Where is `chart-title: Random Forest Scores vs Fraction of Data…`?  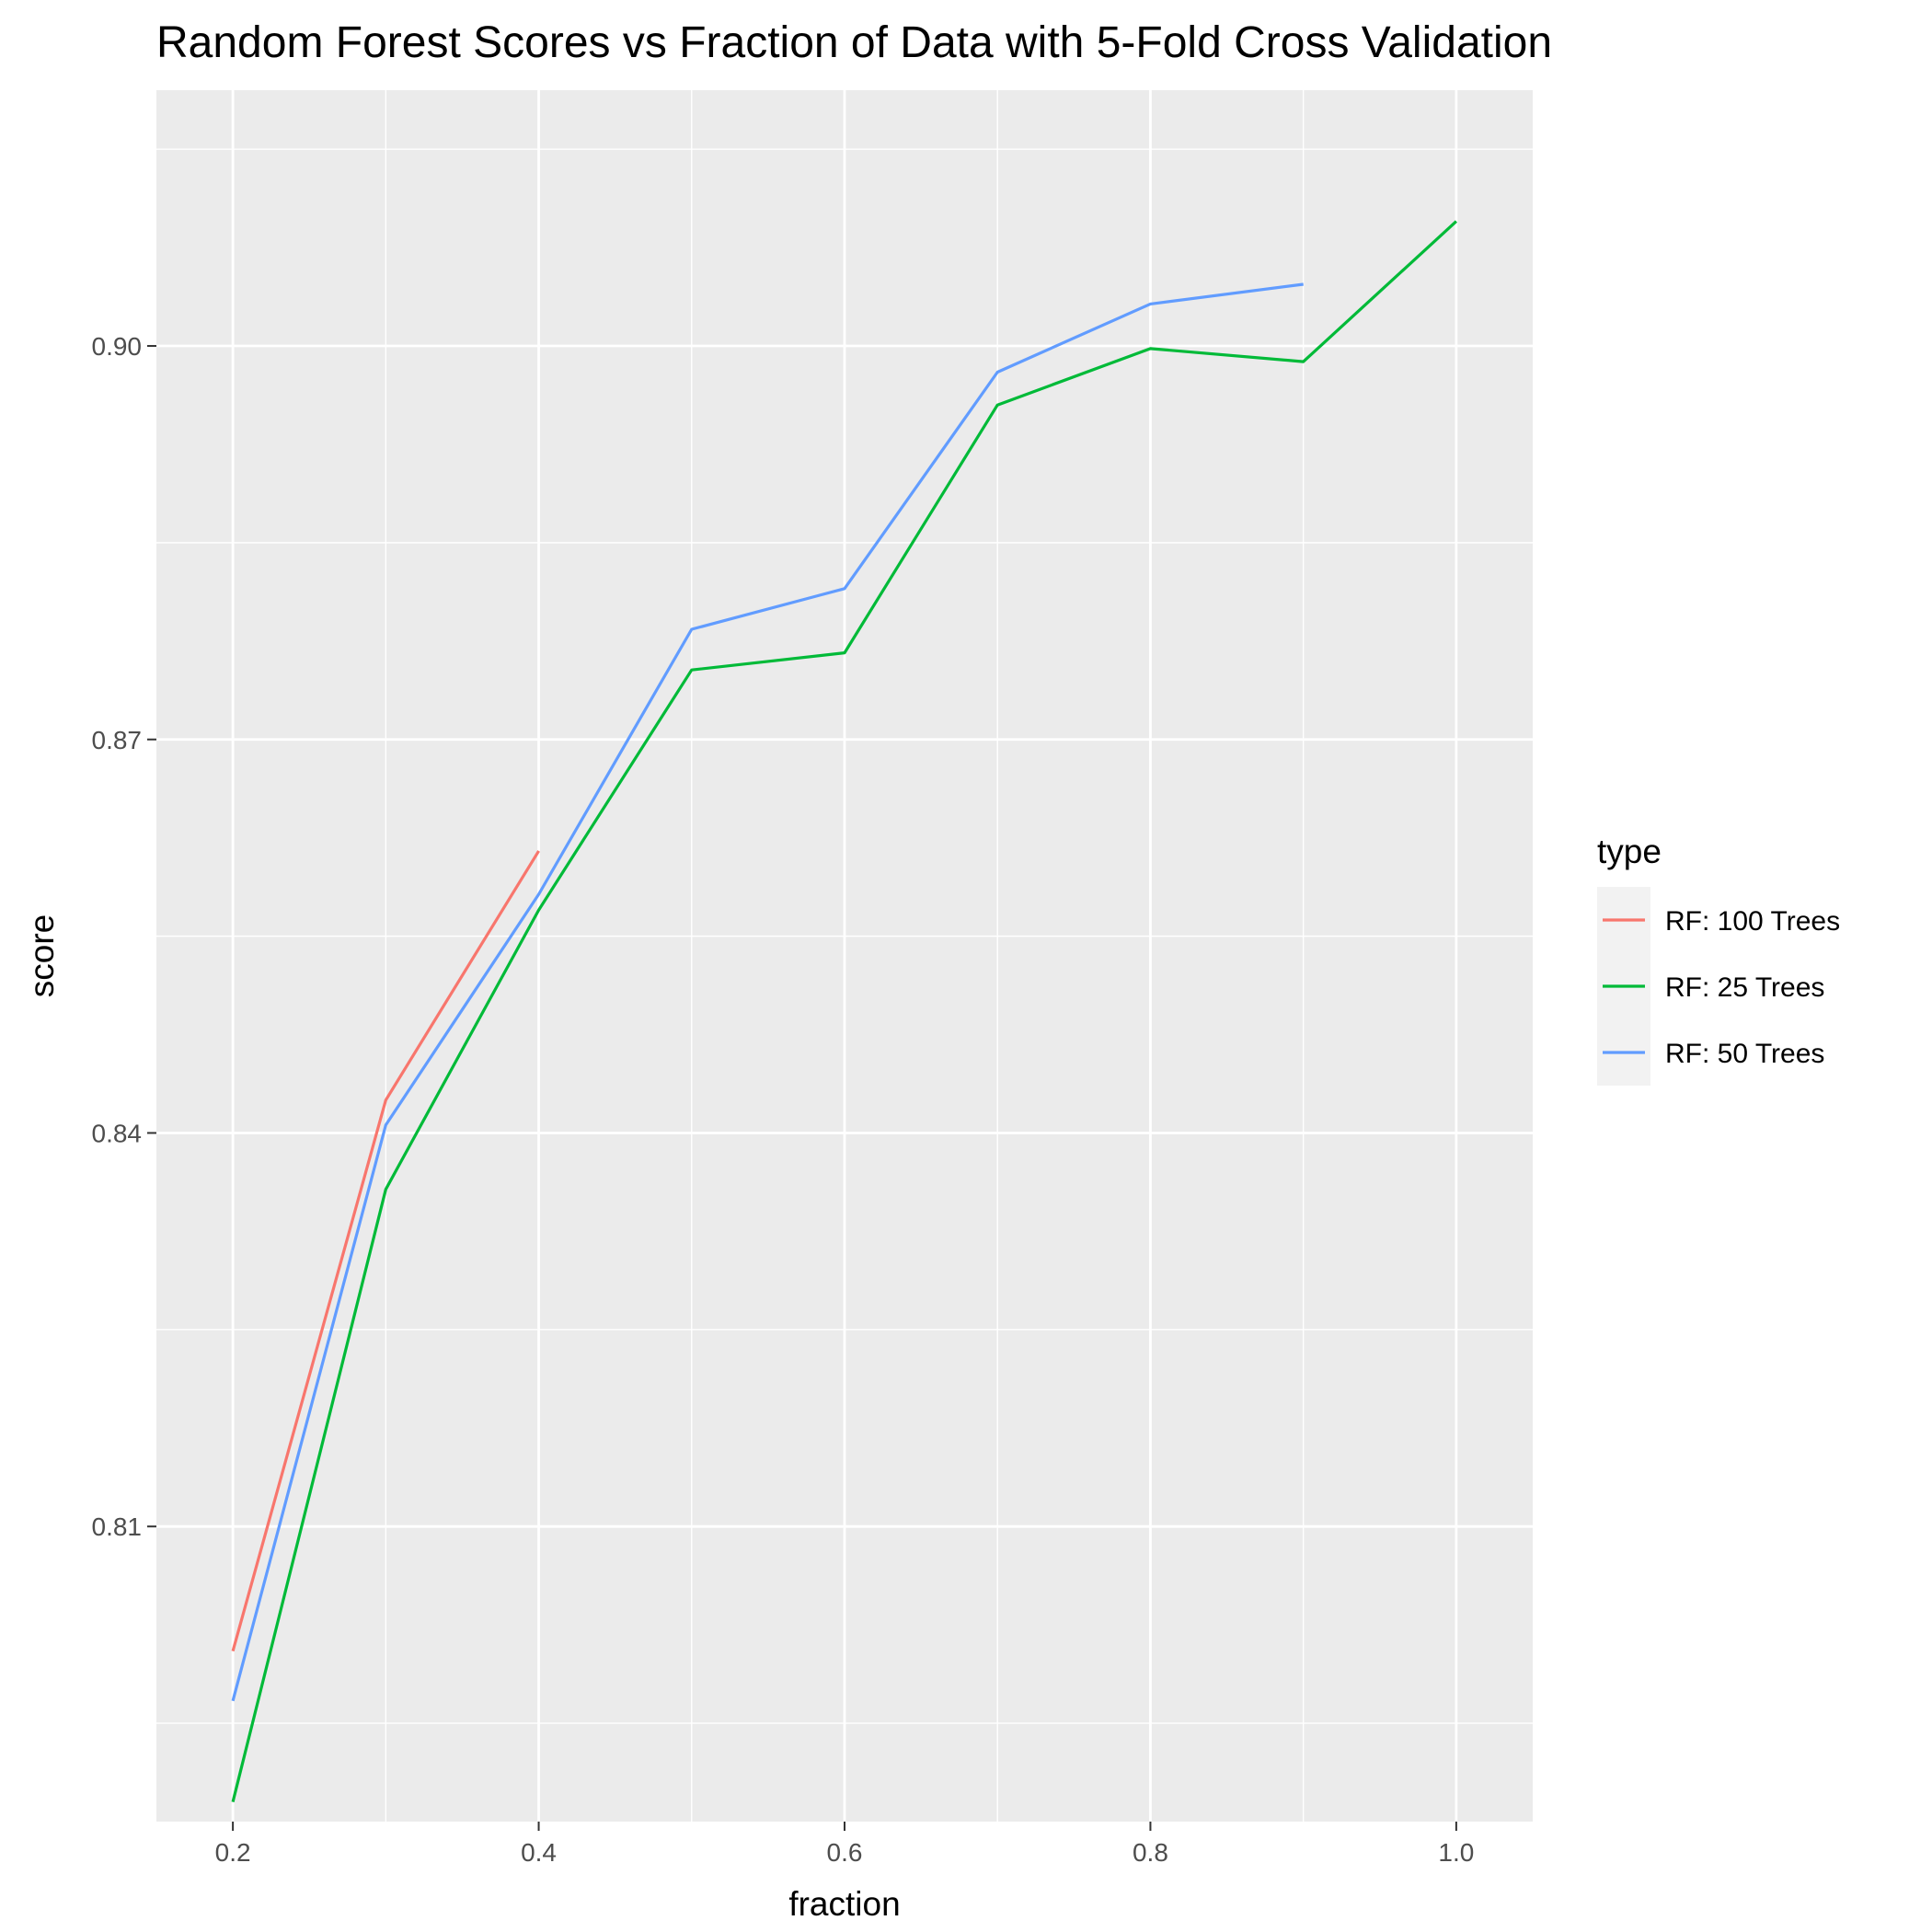
chart-title: Random Forest Scores vs Fraction of Data… is located at coordinates (854, 42).